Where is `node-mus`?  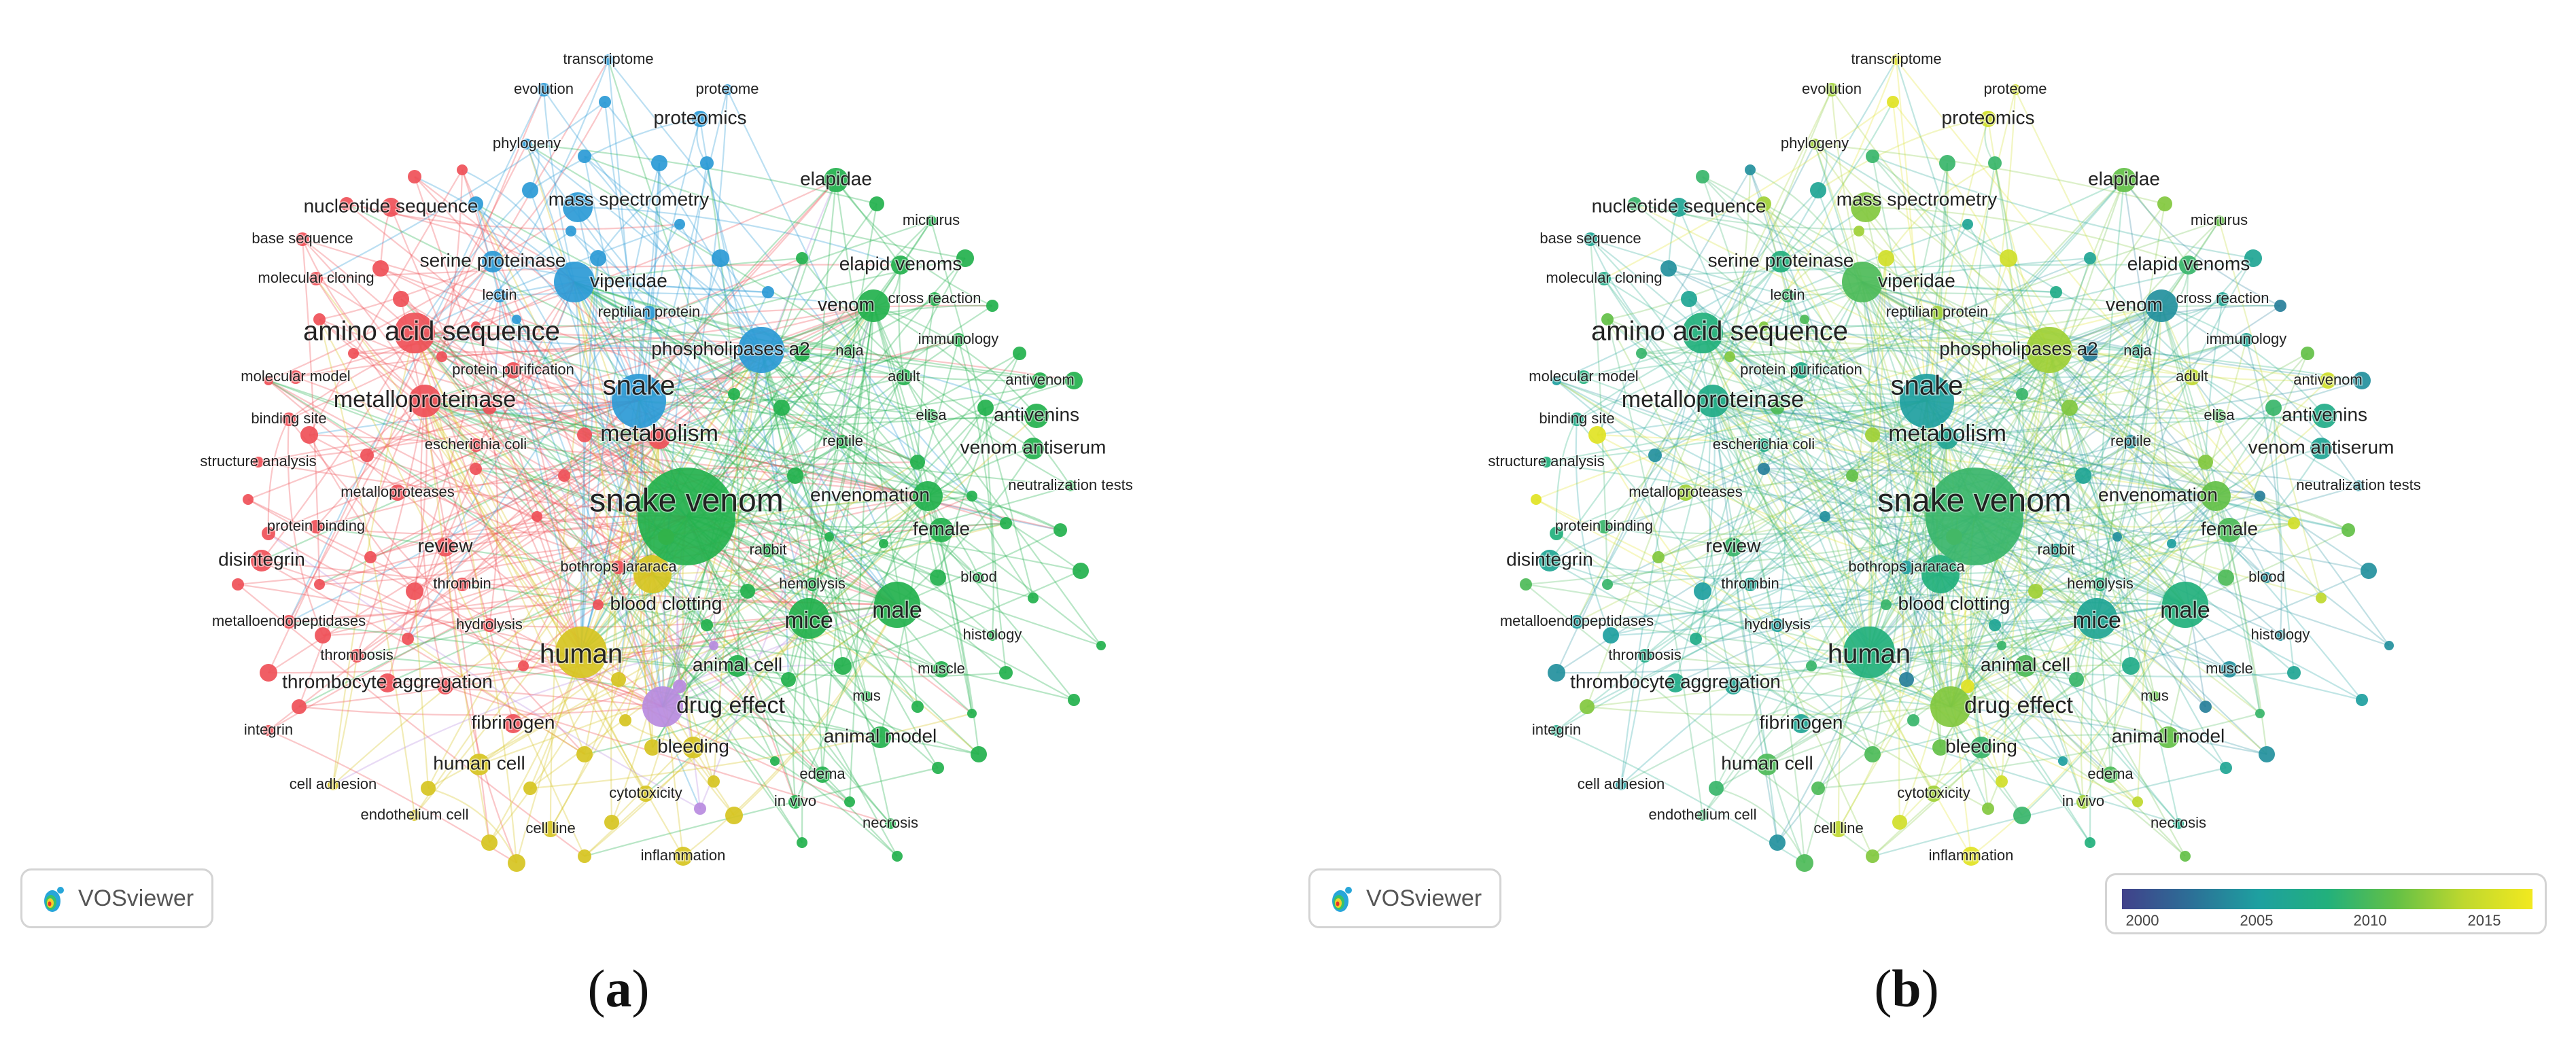
node-mus is located at coordinates (2154, 696).